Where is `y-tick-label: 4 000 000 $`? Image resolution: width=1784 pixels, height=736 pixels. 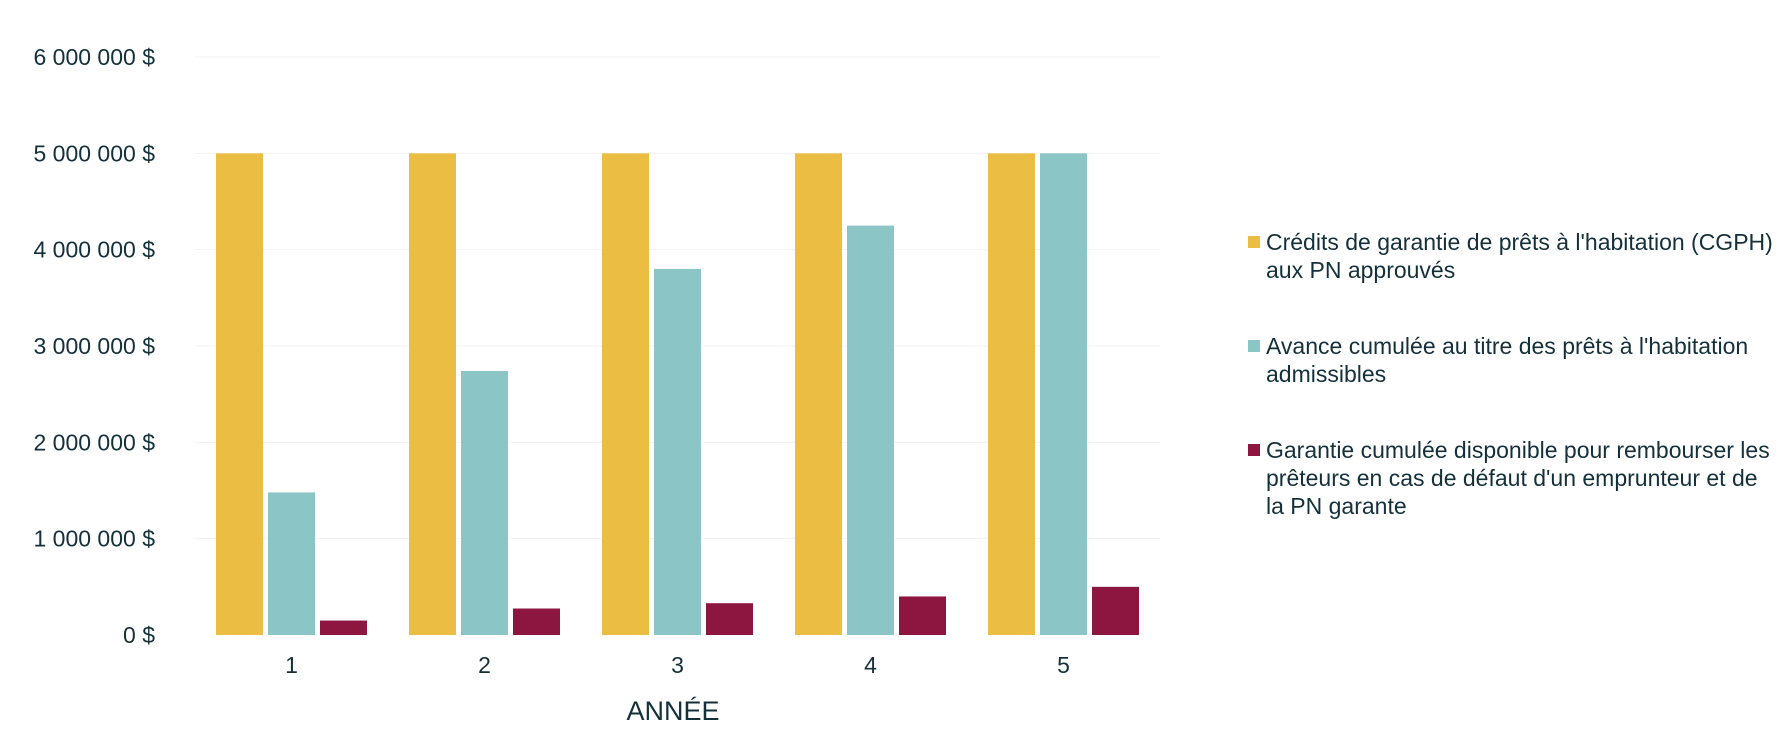
y-tick-label: 4 000 000 $ is located at coordinates (94, 250).